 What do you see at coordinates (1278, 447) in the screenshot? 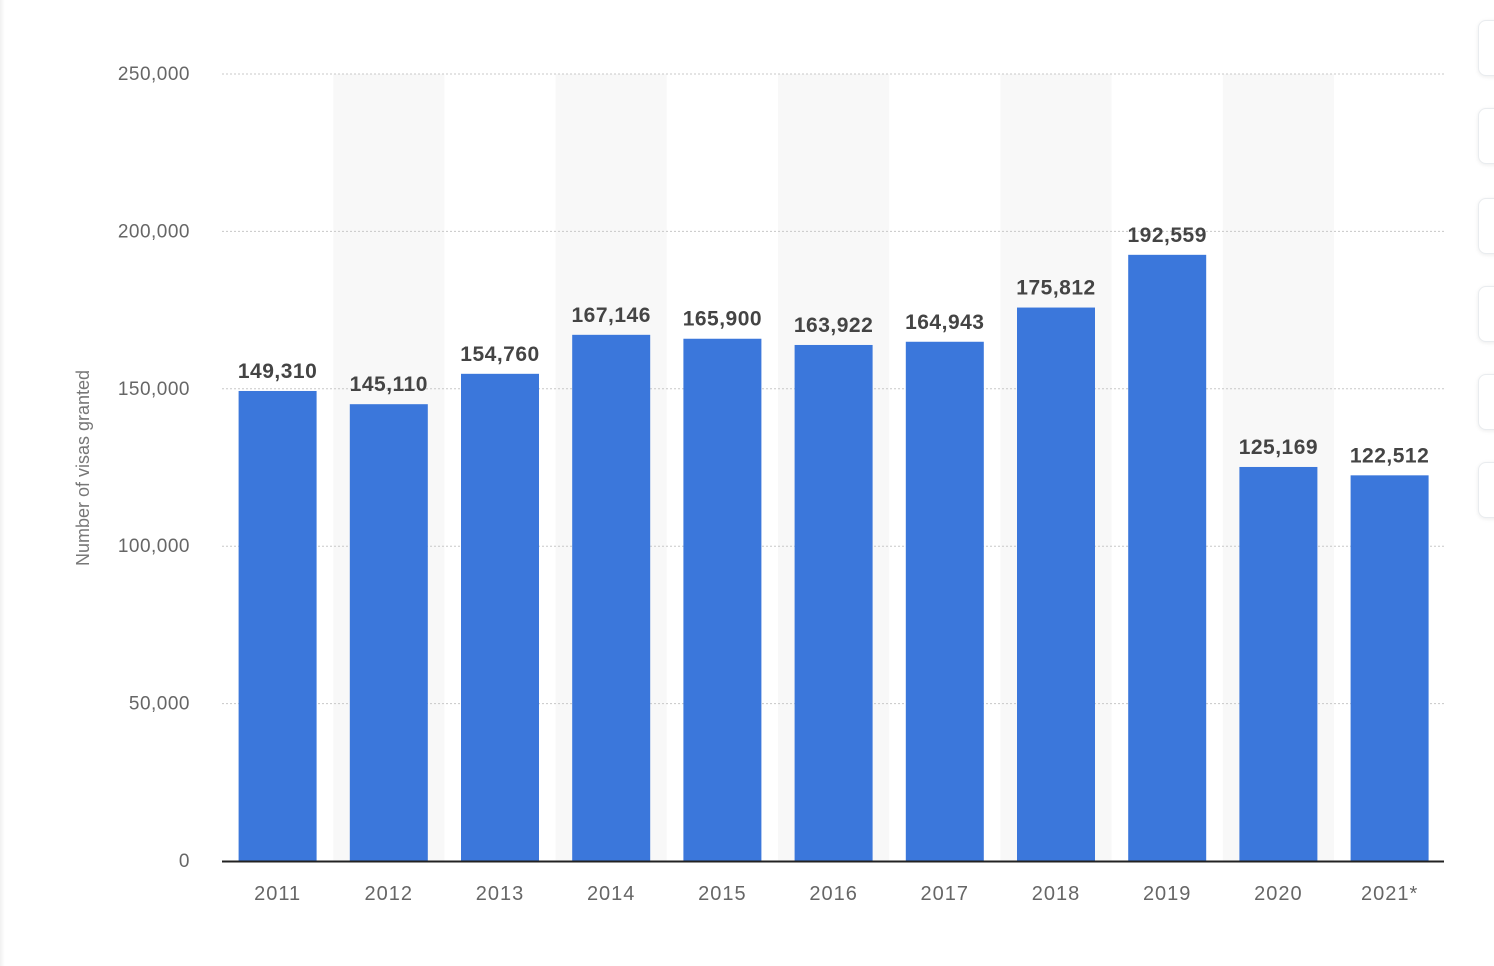
I see `value-label-2020: 125,169` at bounding box center [1278, 447].